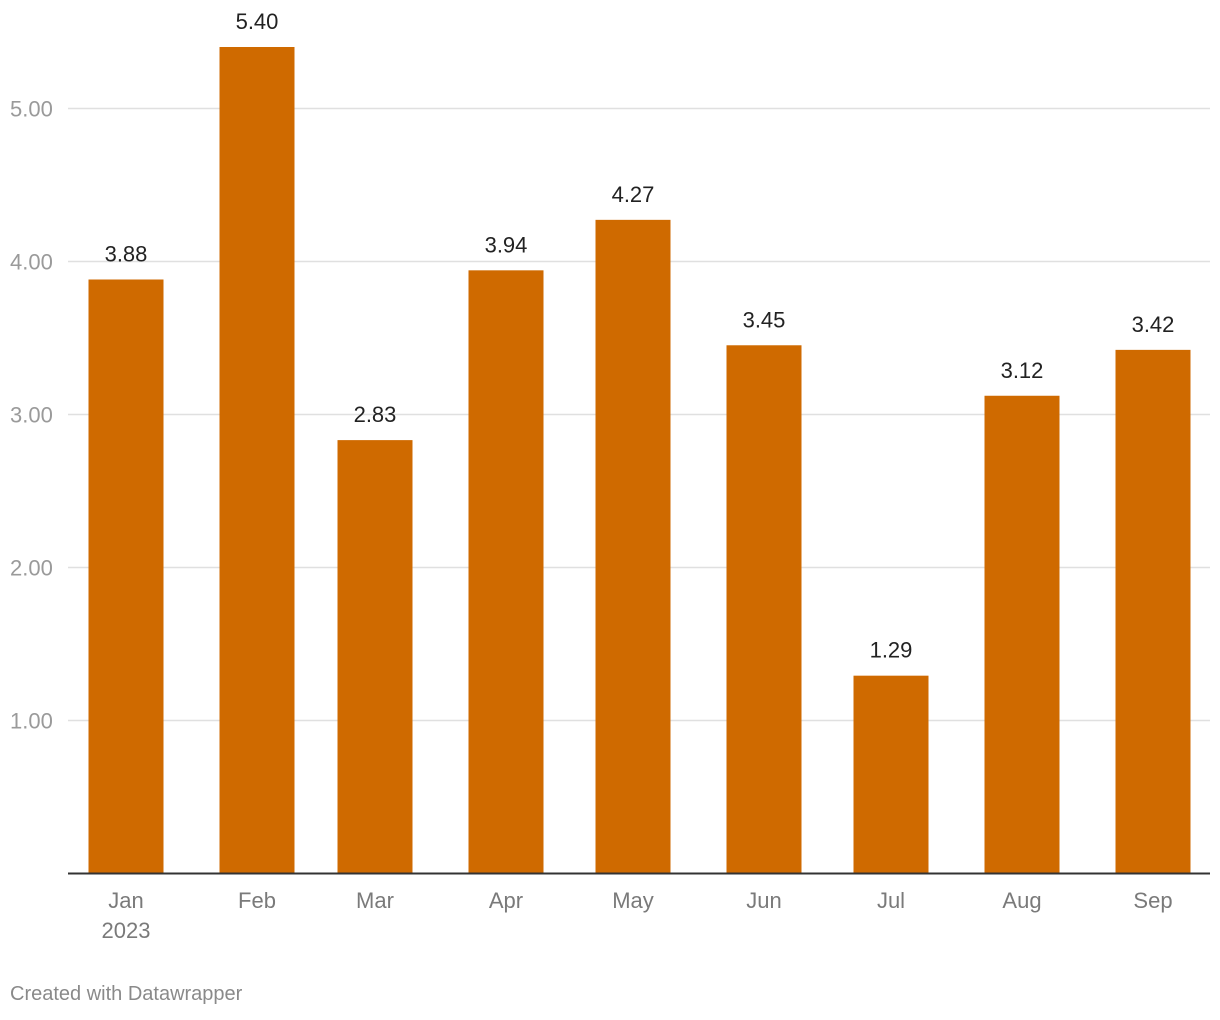 The height and width of the screenshot is (1020, 1220). I want to click on y-tick-label: 3.00, so click(31, 415).